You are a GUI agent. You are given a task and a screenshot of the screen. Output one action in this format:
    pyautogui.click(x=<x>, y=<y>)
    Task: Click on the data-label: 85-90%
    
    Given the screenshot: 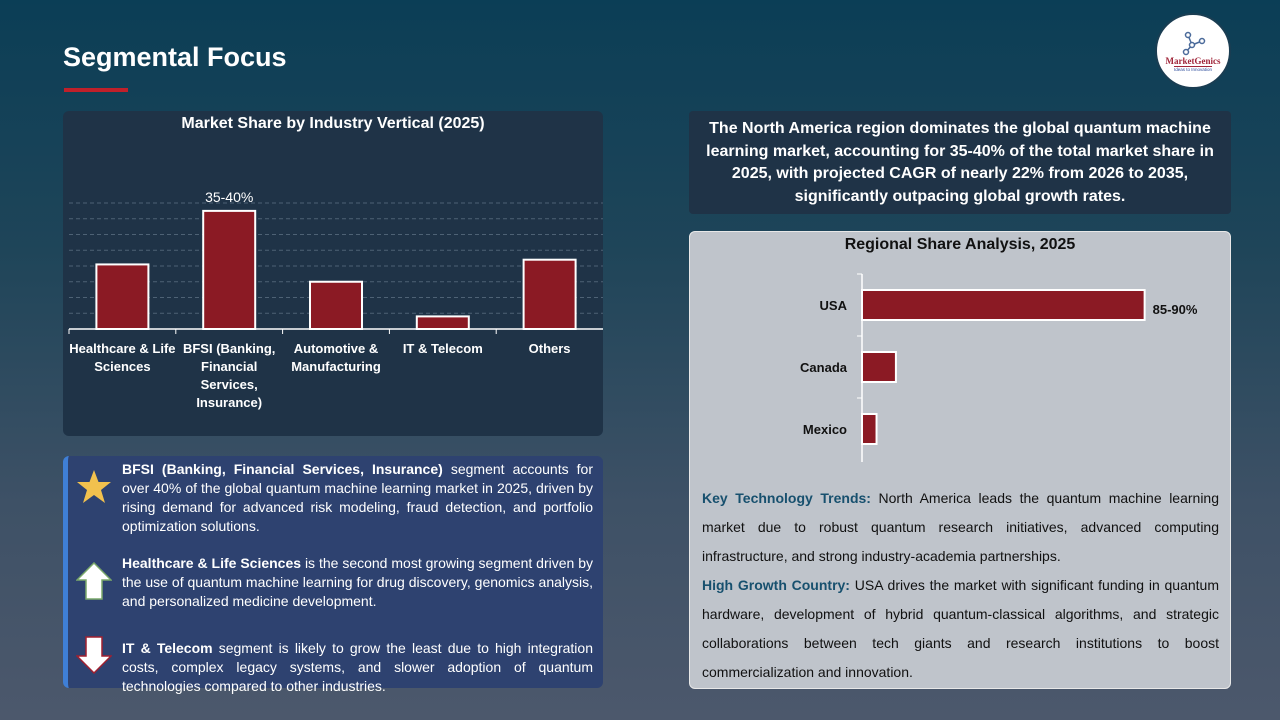 What is the action you would take?
    pyautogui.click(x=1175, y=309)
    